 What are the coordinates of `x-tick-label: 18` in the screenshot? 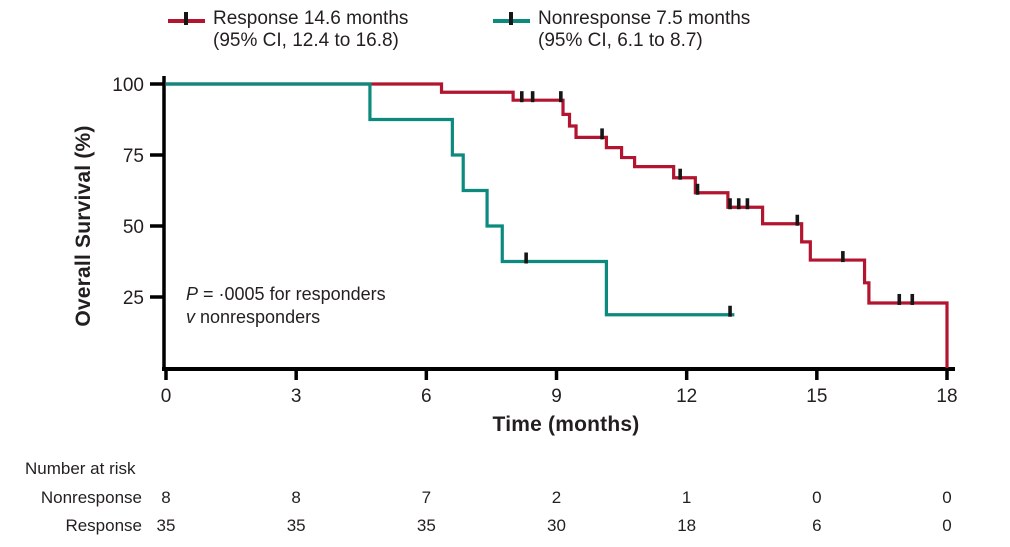 It's located at (946, 396).